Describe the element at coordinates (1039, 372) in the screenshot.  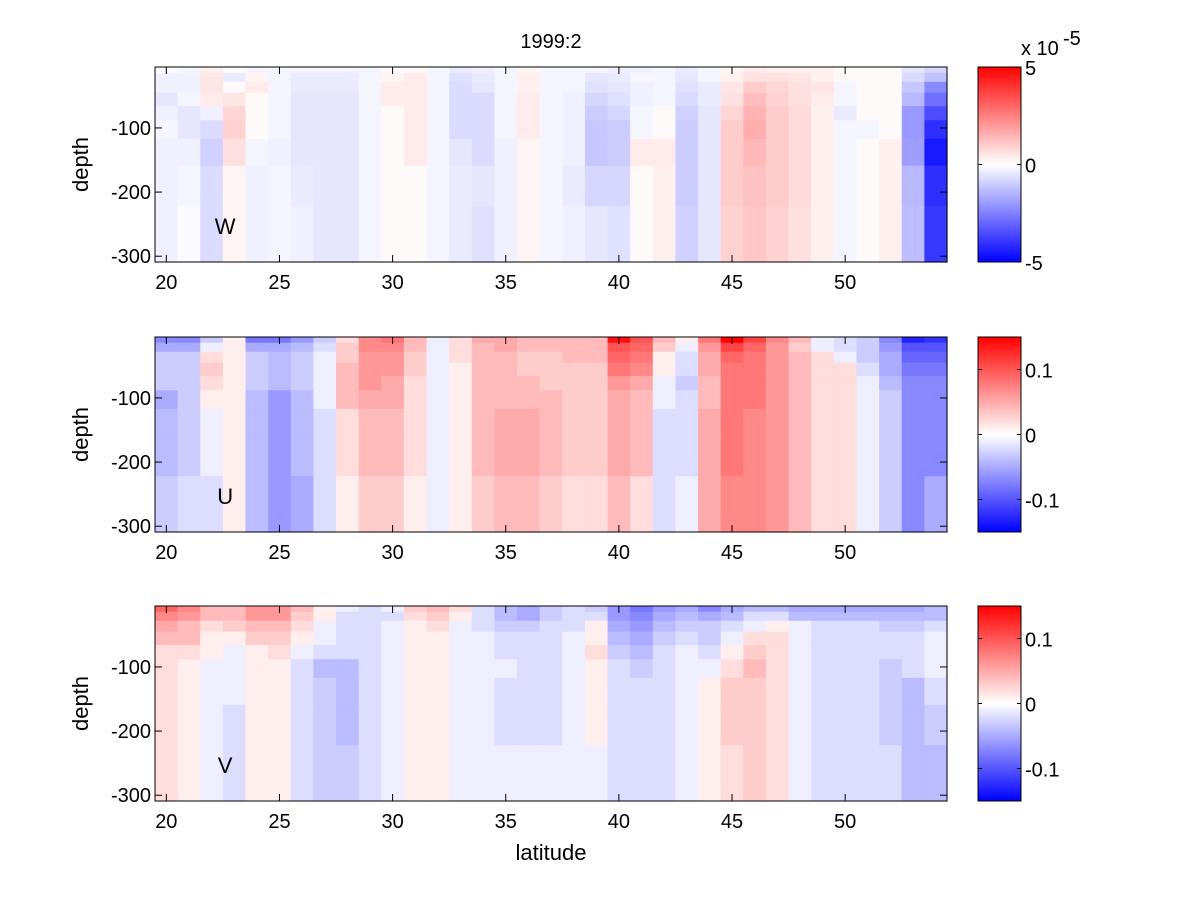
I see `colorbar-tick-label: 0.1` at that location.